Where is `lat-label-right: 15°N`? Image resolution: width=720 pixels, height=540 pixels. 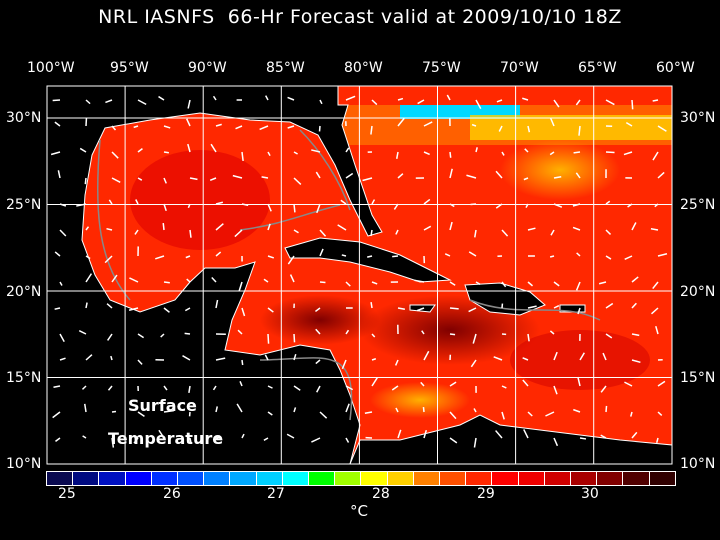
lat-label-right: 15°N is located at coordinates (698, 378).